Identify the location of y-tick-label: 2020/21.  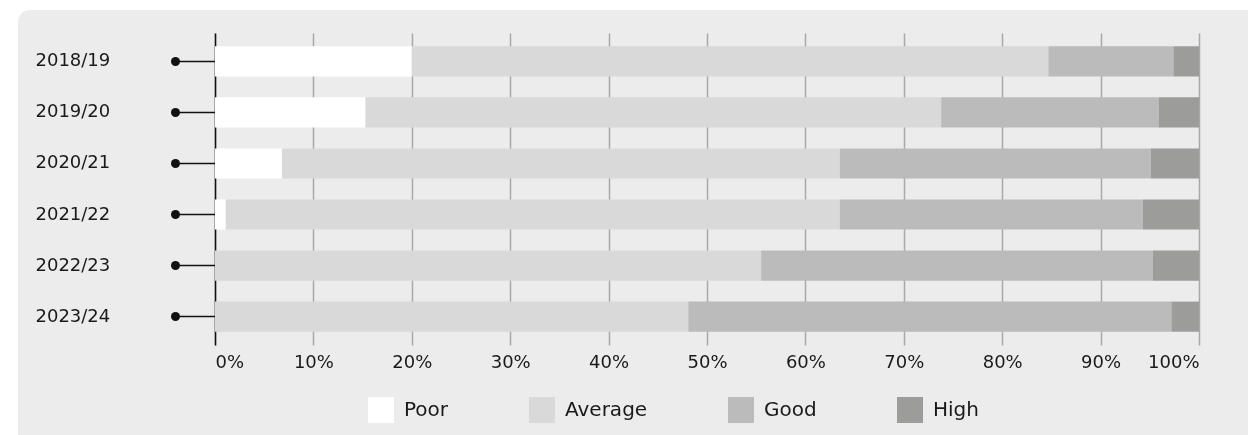
(73, 162).